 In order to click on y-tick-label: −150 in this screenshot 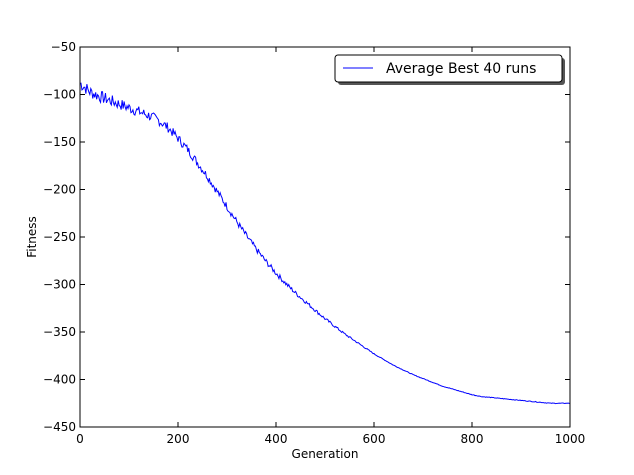, I will do `click(59, 142)`.